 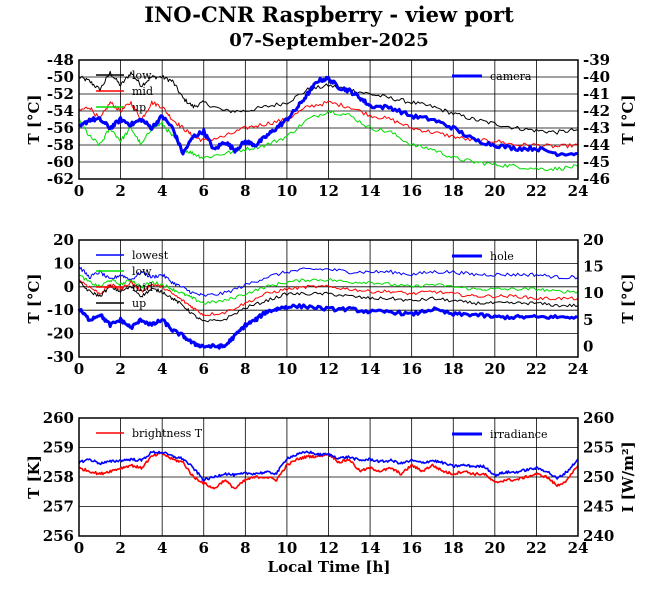 What do you see at coordinates (511, 76) in the screenshot?
I see `legend-entry: camera` at bounding box center [511, 76].